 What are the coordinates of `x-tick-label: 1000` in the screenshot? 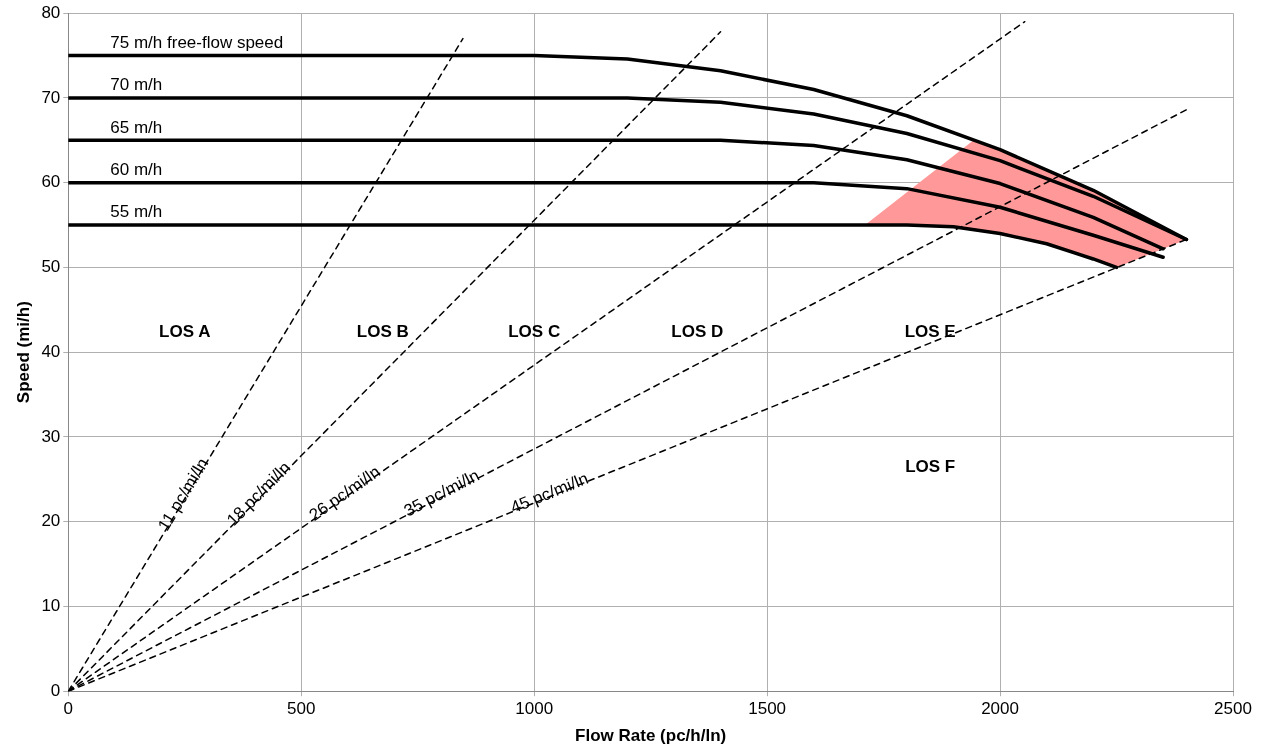 It's located at (534, 709).